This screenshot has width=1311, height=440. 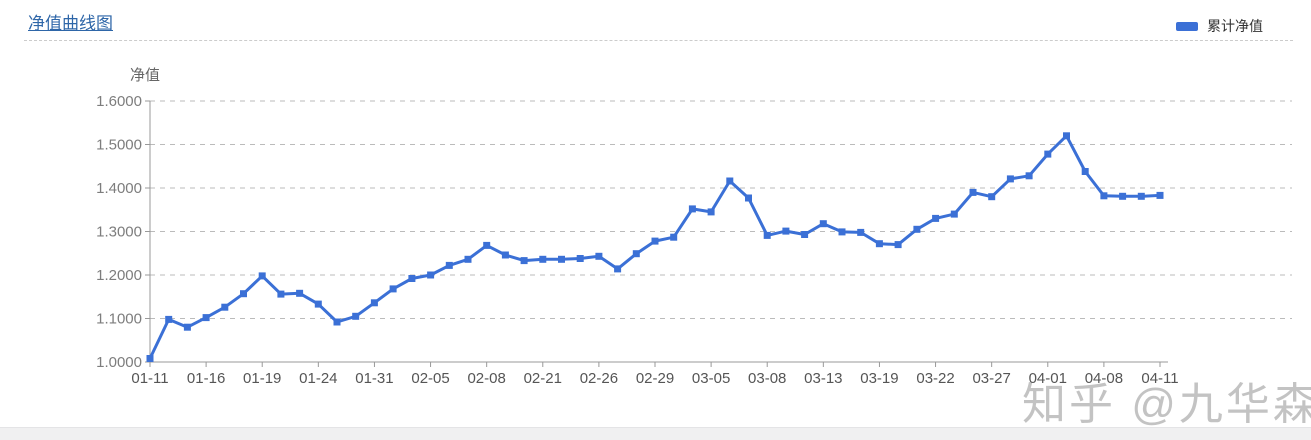 I want to click on legend-swatch-icon, so click(x=1187, y=26).